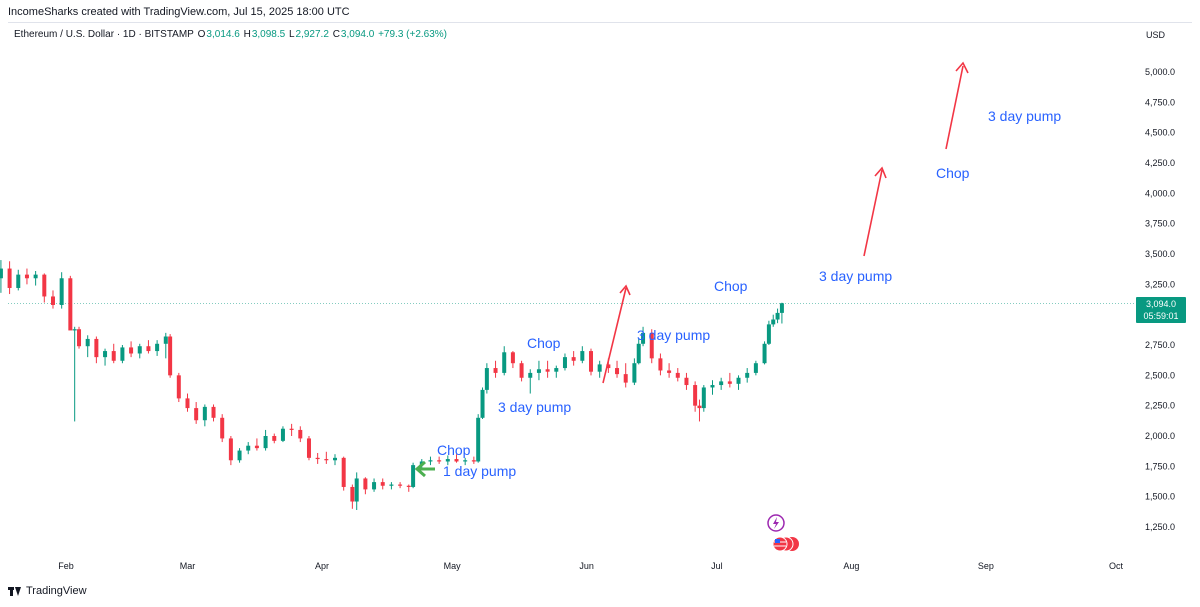 This screenshot has height=607, width=1200. Describe the element at coordinates (291, 34) in the screenshot. I see `low-label: L` at that location.